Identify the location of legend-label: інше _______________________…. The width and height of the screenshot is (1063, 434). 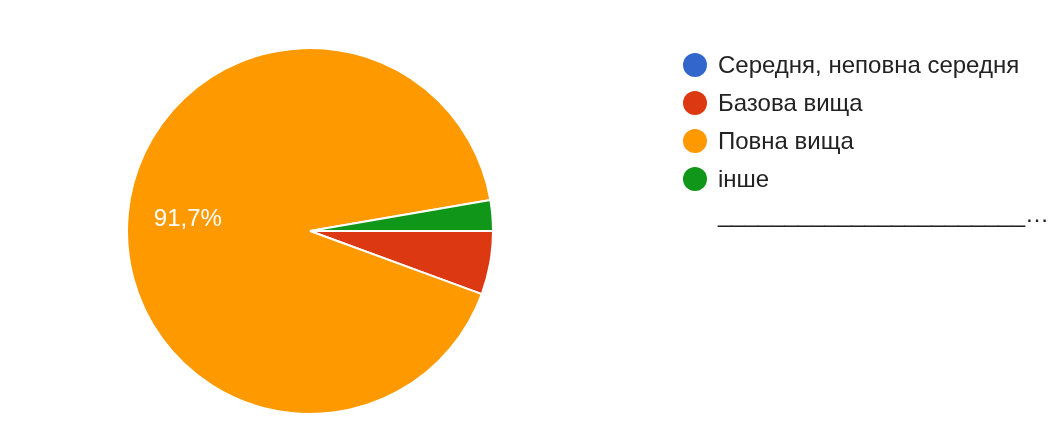
(884, 196).